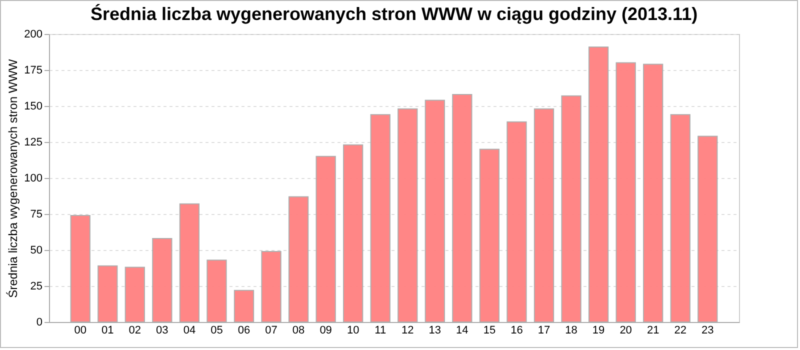 This screenshot has height=350, width=800. What do you see at coordinates (135, 330) in the screenshot?
I see `x-tick-label: 02` at bounding box center [135, 330].